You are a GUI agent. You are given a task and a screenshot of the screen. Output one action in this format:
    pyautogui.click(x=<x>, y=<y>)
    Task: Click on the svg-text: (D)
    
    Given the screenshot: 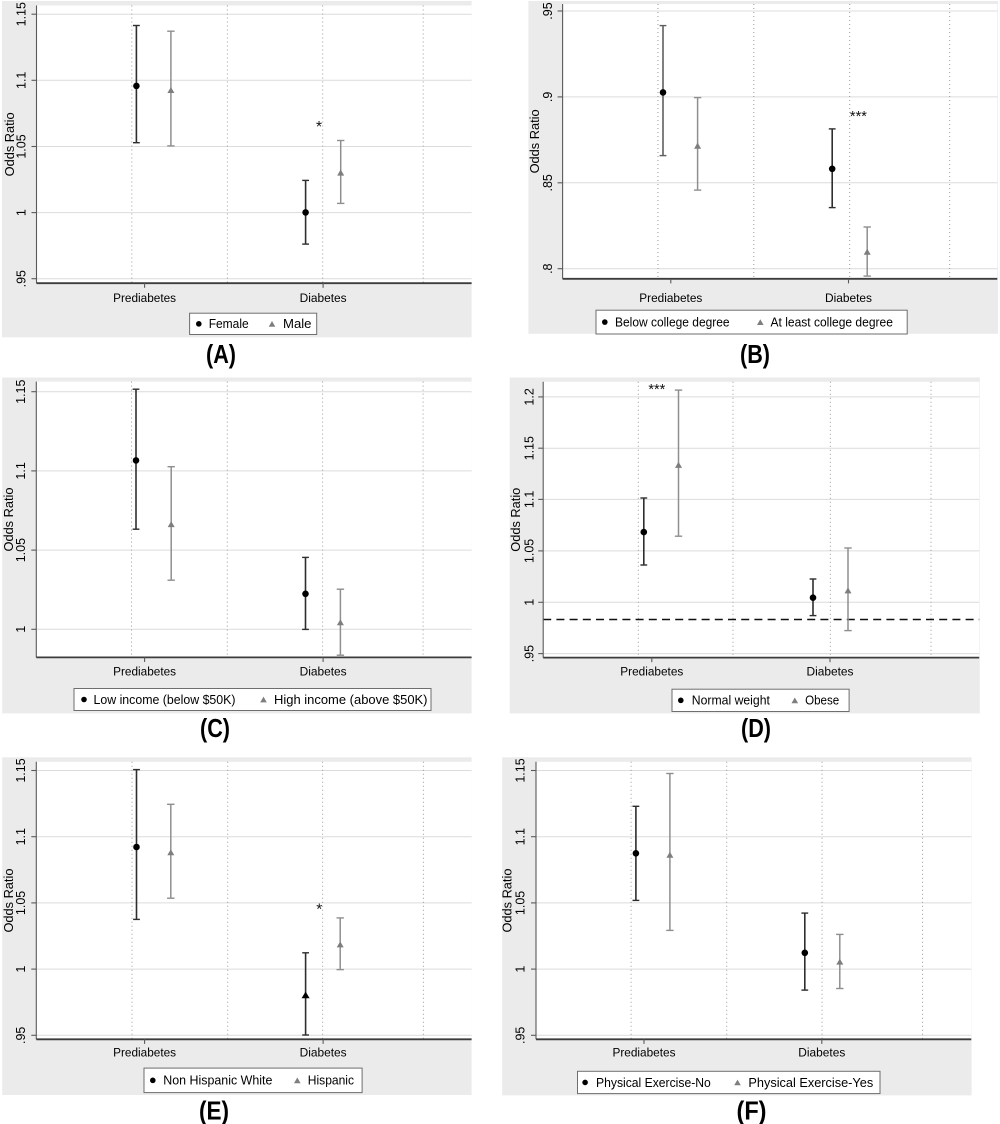 What is the action you would take?
    pyautogui.click(x=756, y=729)
    